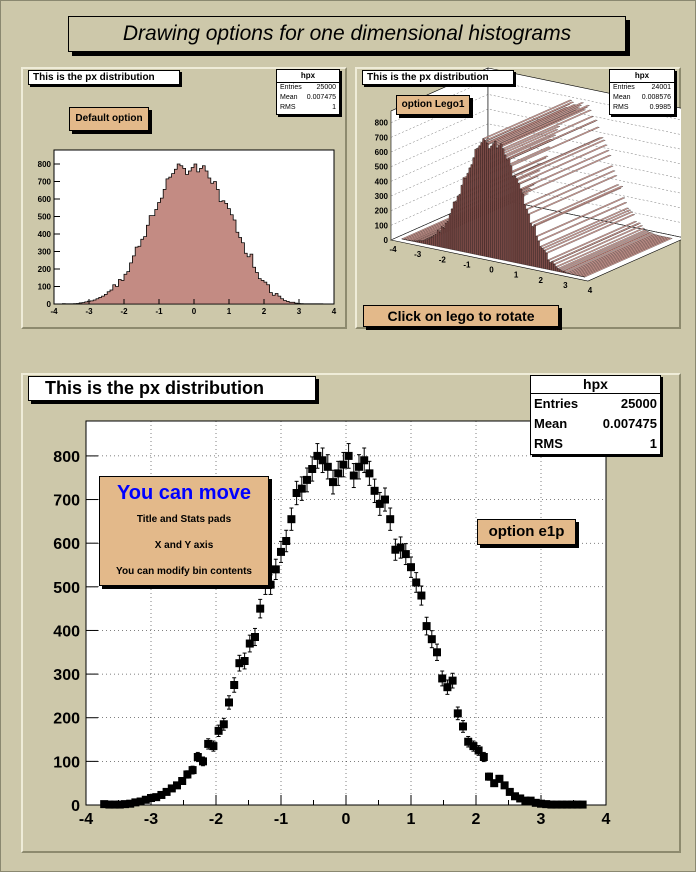 The image size is (696, 872). I want to click on grid-line, so click(535, 130).